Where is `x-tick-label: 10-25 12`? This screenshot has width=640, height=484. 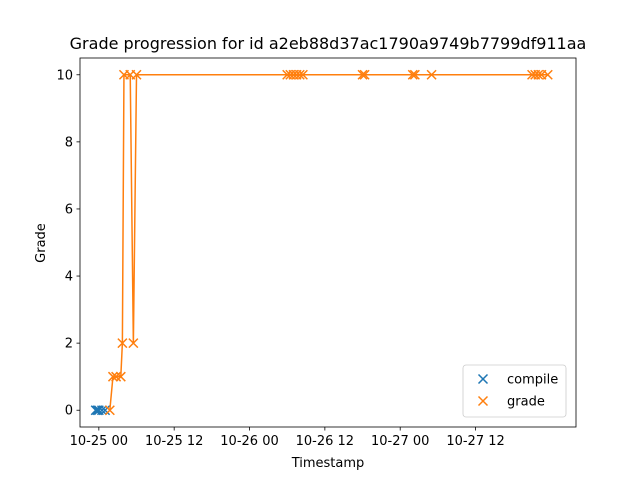
x-tick-label: 10-25 12 is located at coordinates (174, 441).